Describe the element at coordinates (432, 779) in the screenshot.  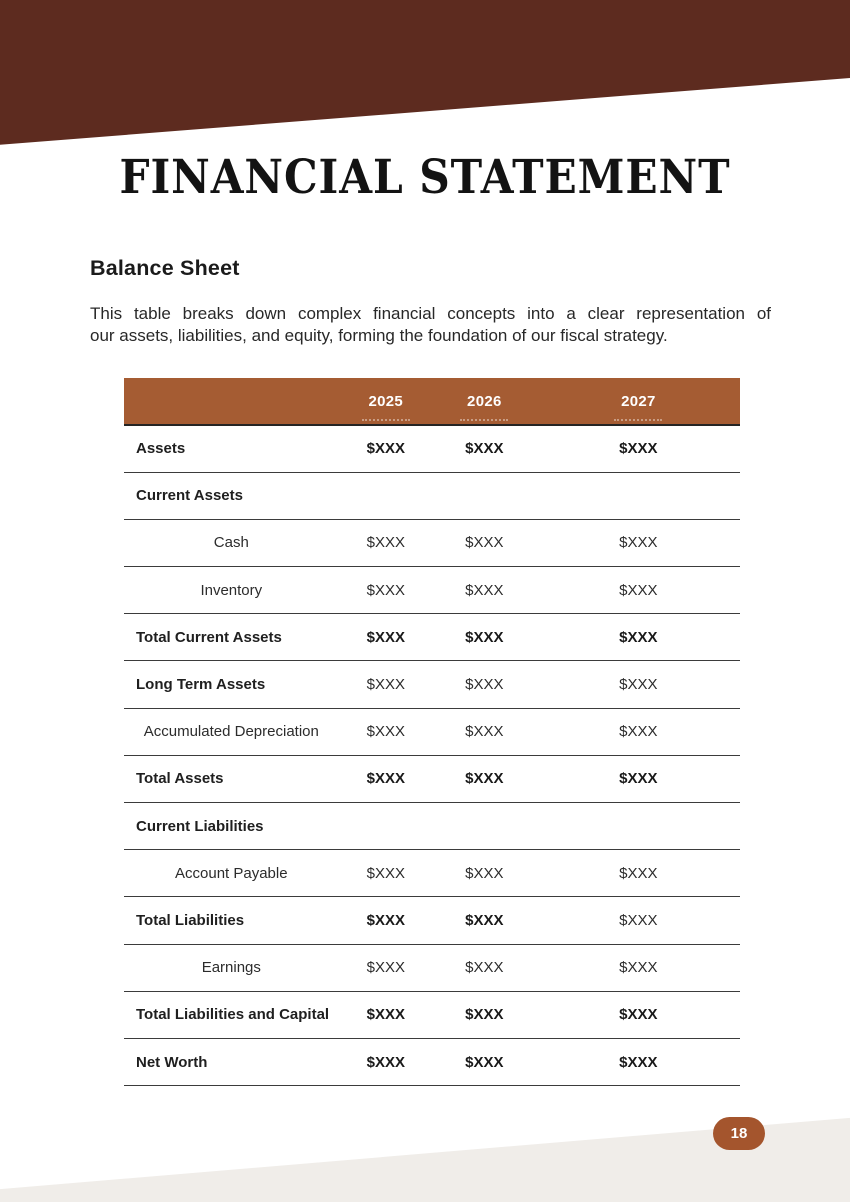
I see `table-row-total-assets: Total Assets $XXX $XXX $XXX` at that location.